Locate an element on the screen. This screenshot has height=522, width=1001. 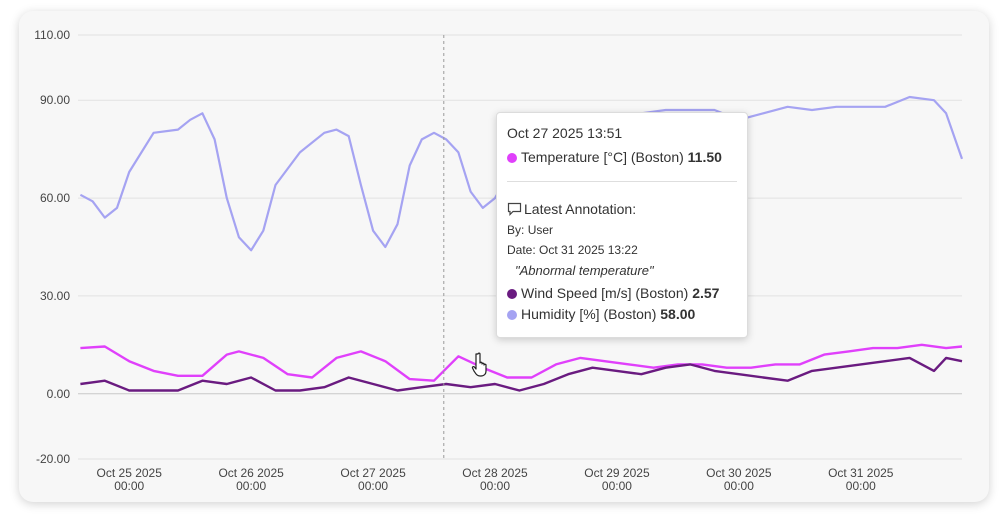
x-tick-label: Oct 26 2025 is located at coordinates (251, 473).